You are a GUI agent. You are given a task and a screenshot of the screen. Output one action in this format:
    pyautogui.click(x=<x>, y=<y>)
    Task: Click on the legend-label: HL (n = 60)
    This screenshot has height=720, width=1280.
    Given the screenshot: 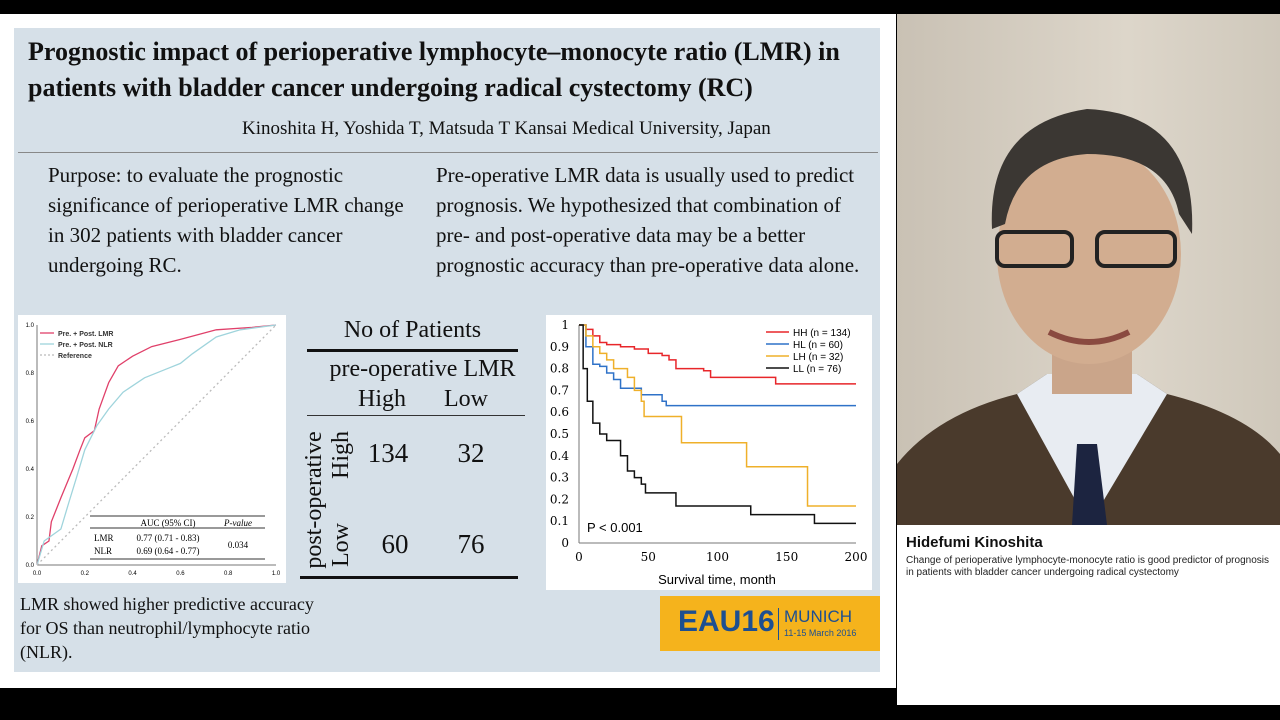 What is the action you would take?
    pyautogui.click(x=818, y=345)
    